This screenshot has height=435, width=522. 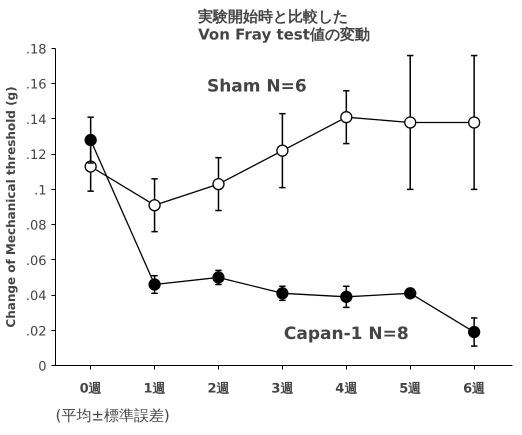 What do you see at coordinates (219, 389) in the screenshot?
I see `x-tick-label: 2週` at bounding box center [219, 389].